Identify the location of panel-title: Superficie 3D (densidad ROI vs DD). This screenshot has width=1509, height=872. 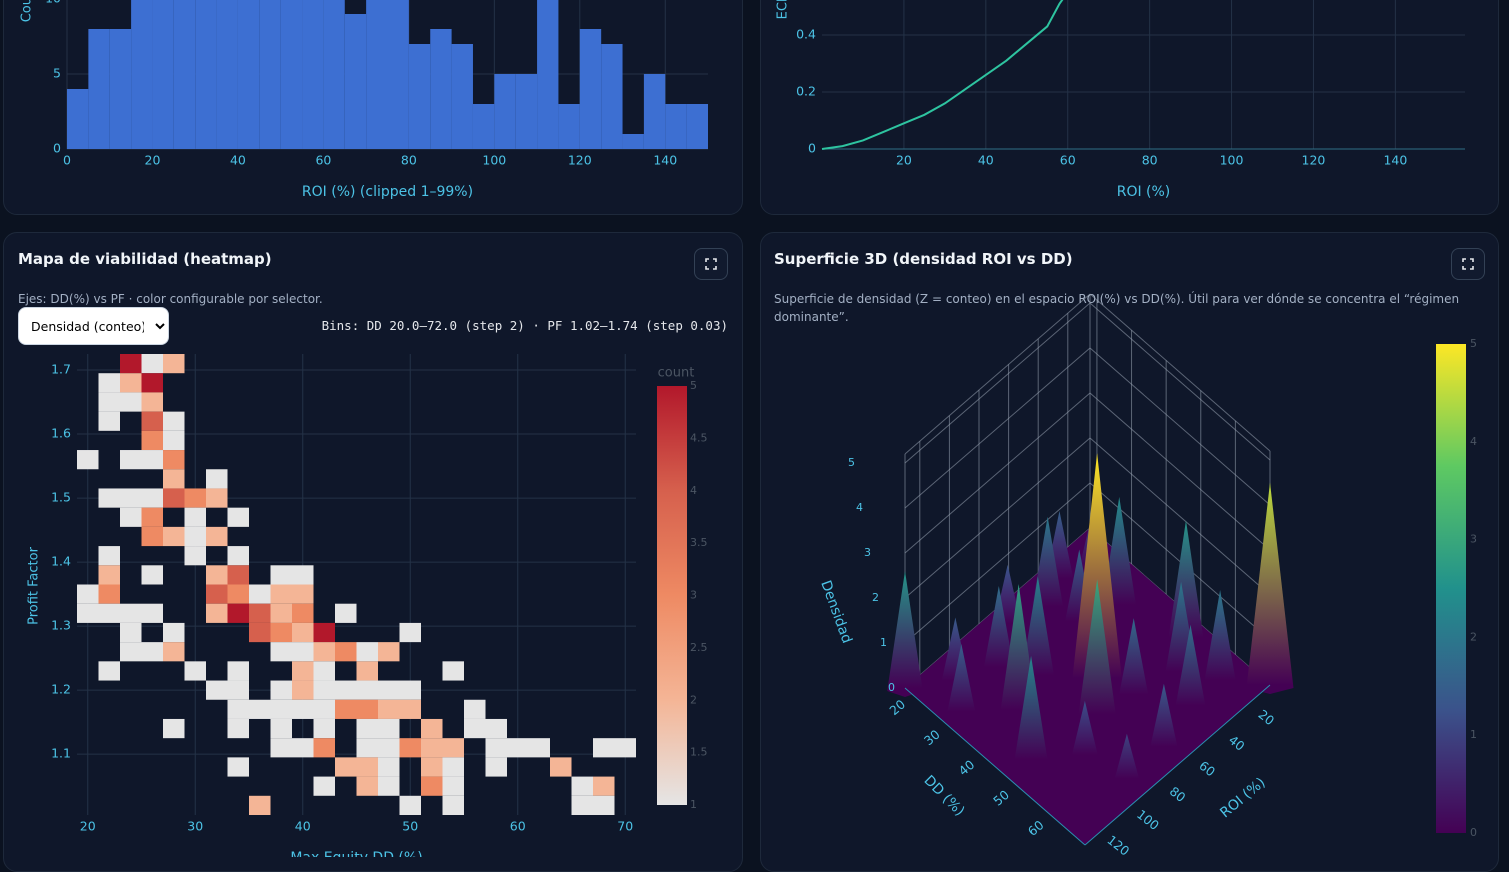
(923, 259).